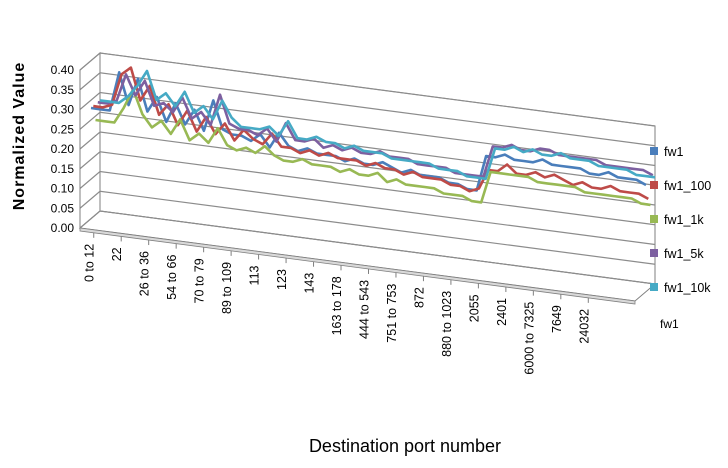 This screenshot has height=468, width=728. What do you see at coordinates (145, 273) in the screenshot?
I see `x-tick-label: 26 to 36` at bounding box center [145, 273].